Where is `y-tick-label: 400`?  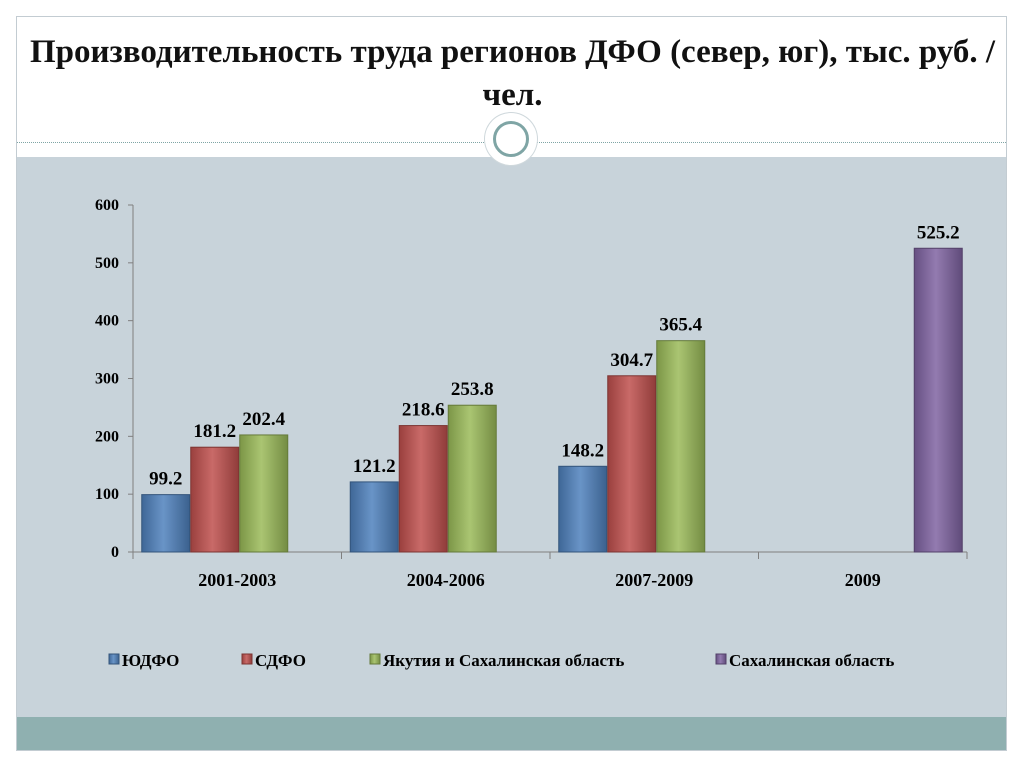
y-tick-label: 400 is located at coordinates (107, 321).